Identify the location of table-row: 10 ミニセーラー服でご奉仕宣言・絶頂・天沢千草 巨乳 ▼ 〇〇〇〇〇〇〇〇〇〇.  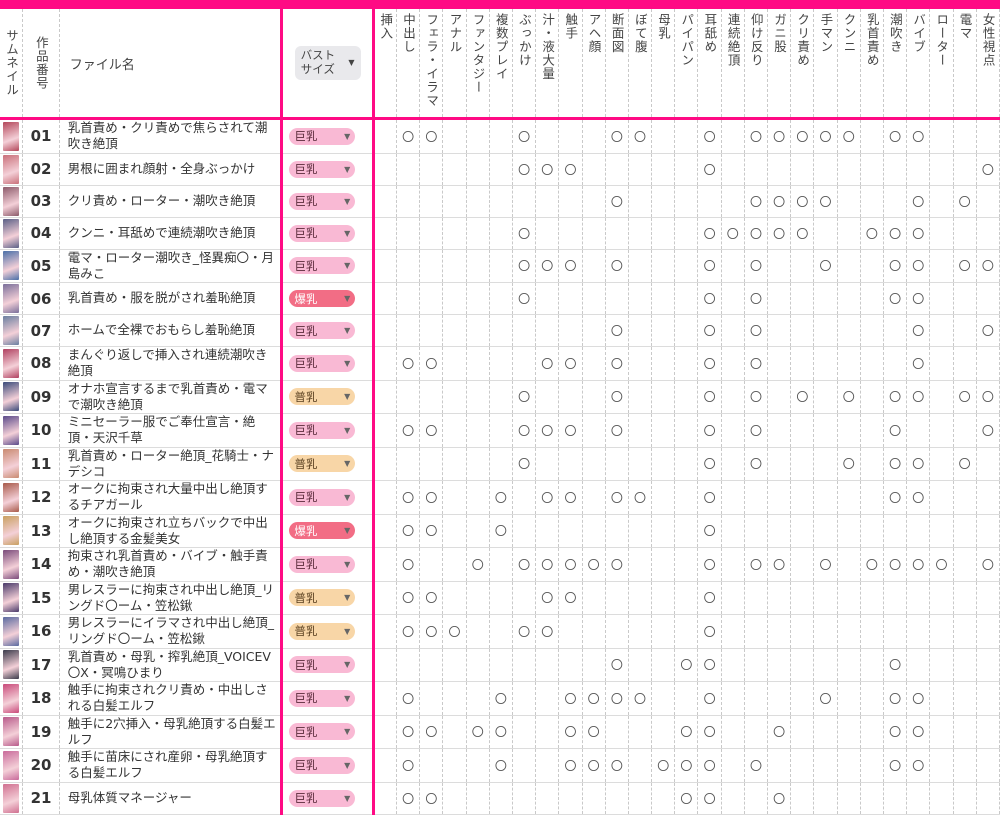
(500, 430).